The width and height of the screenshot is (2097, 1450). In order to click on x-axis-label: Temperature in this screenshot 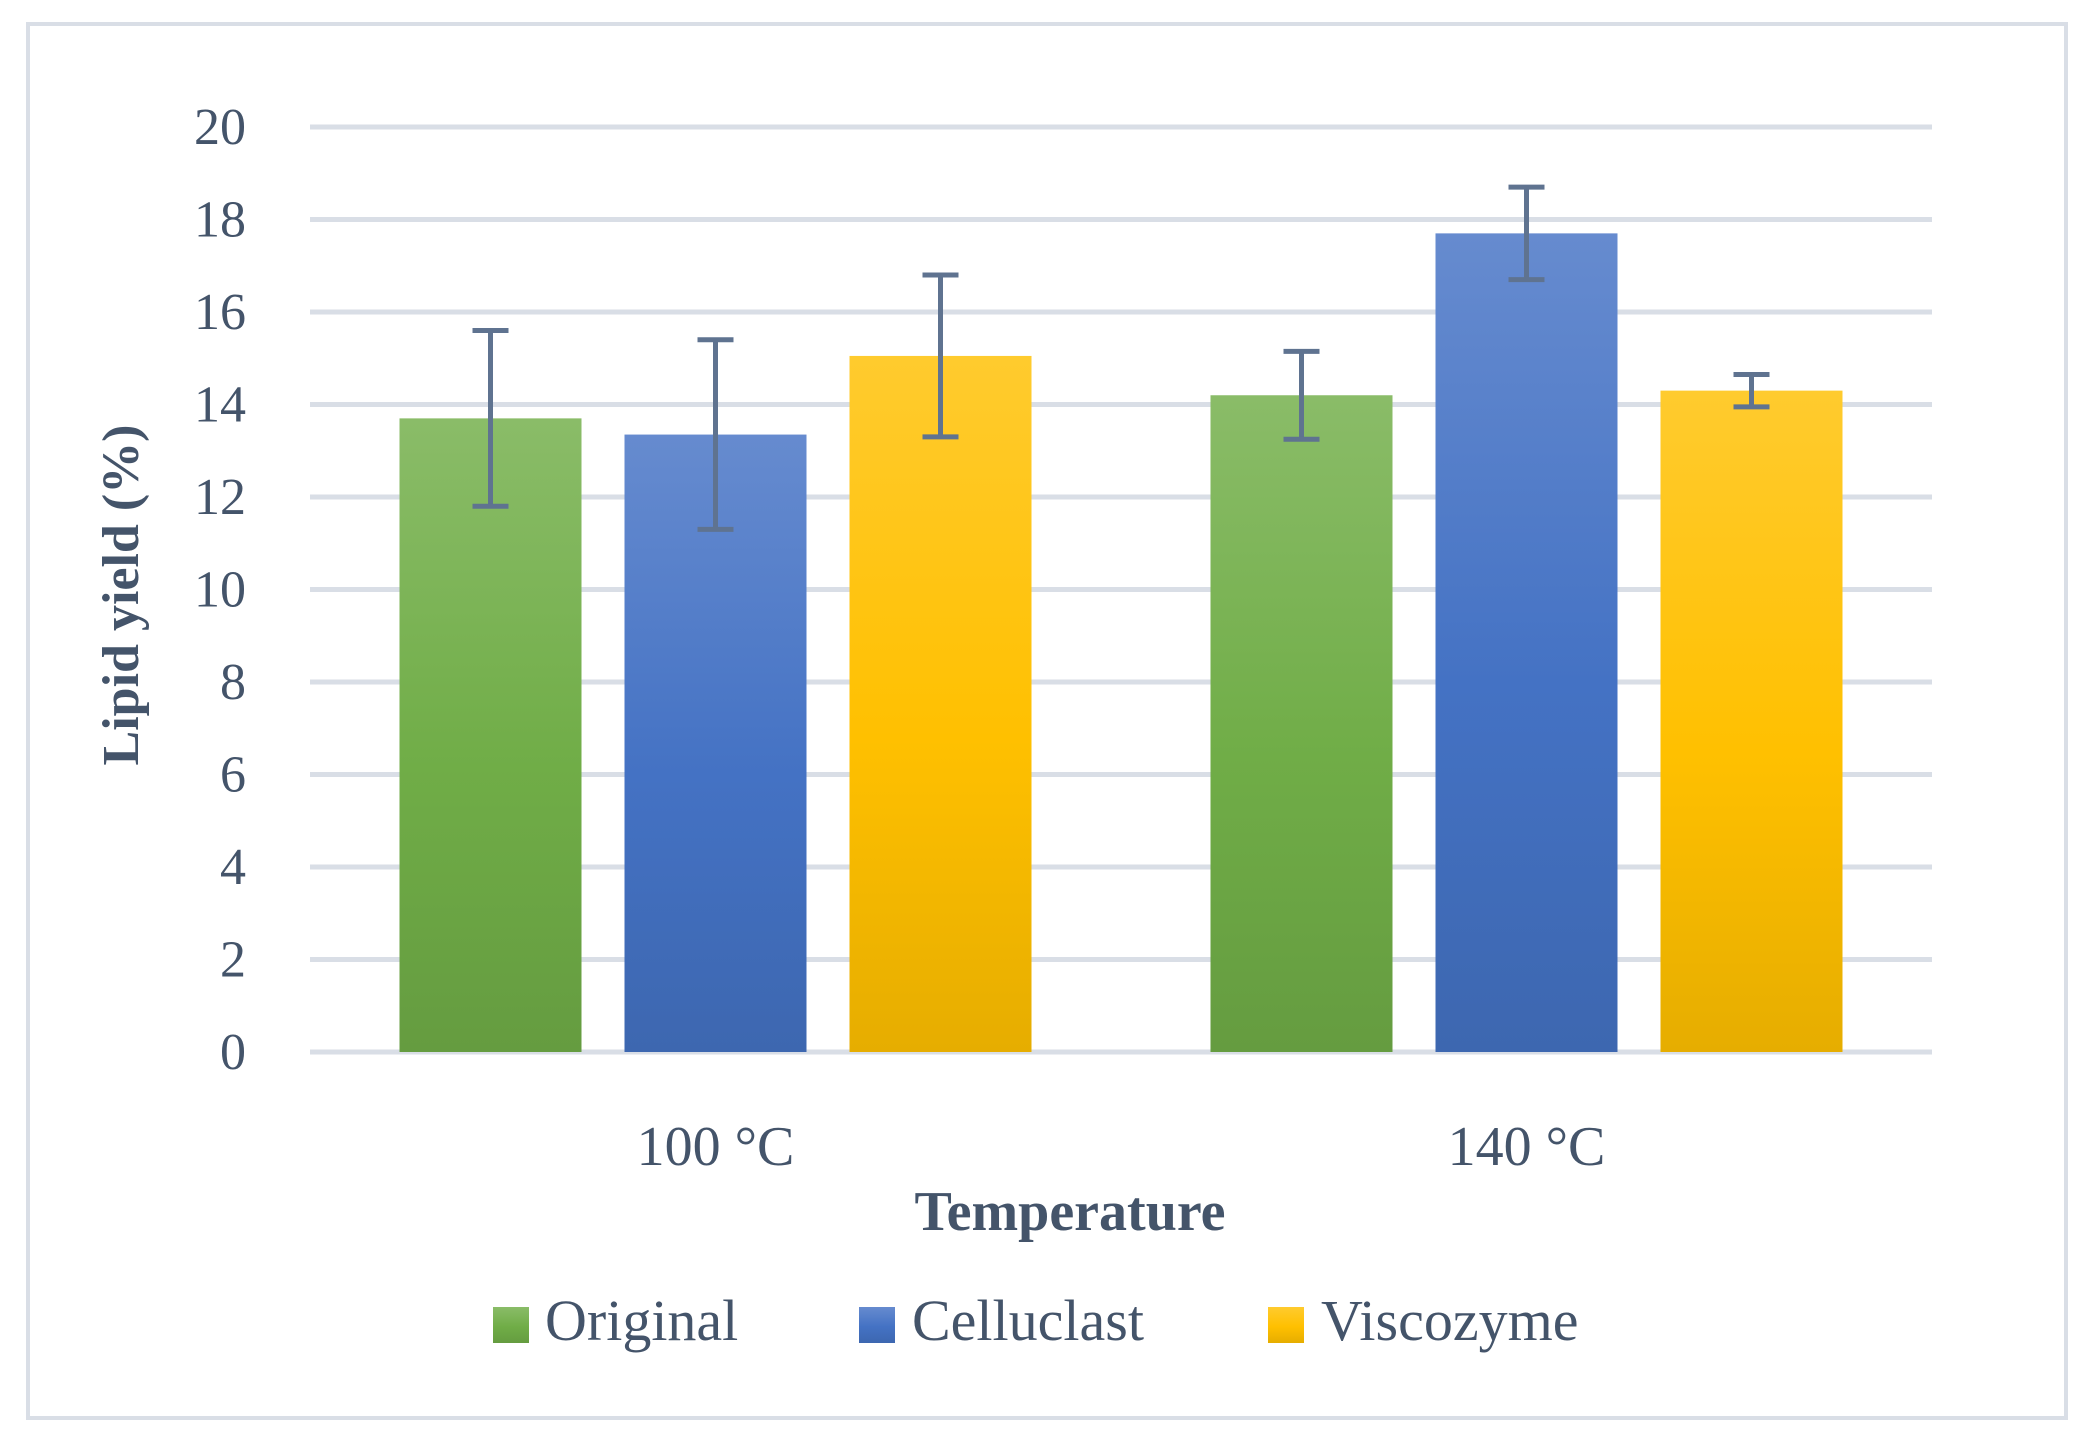, I will do `click(1069, 1212)`.